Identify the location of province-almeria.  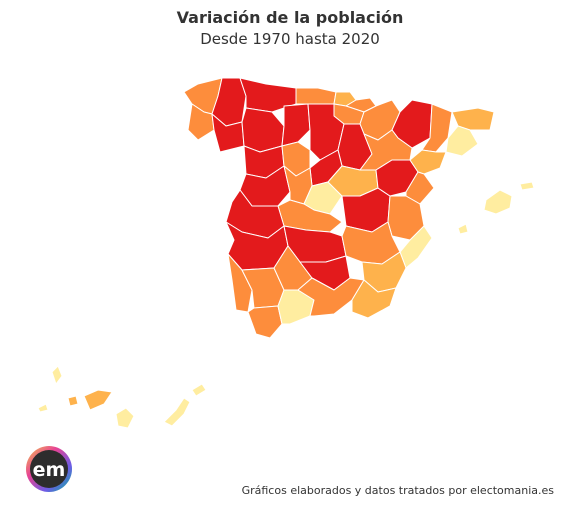
(374, 299).